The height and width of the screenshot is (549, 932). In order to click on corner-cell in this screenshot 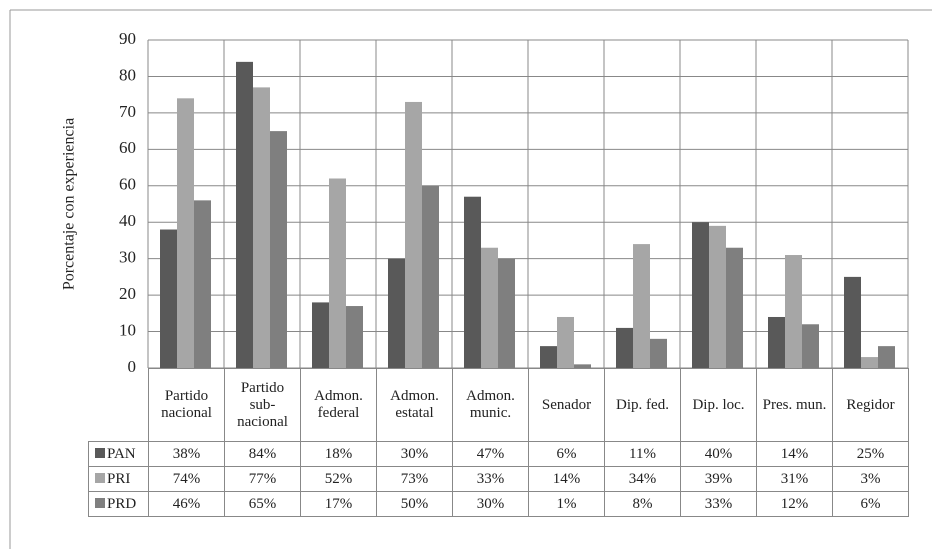, I will do `click(119, 405)`.